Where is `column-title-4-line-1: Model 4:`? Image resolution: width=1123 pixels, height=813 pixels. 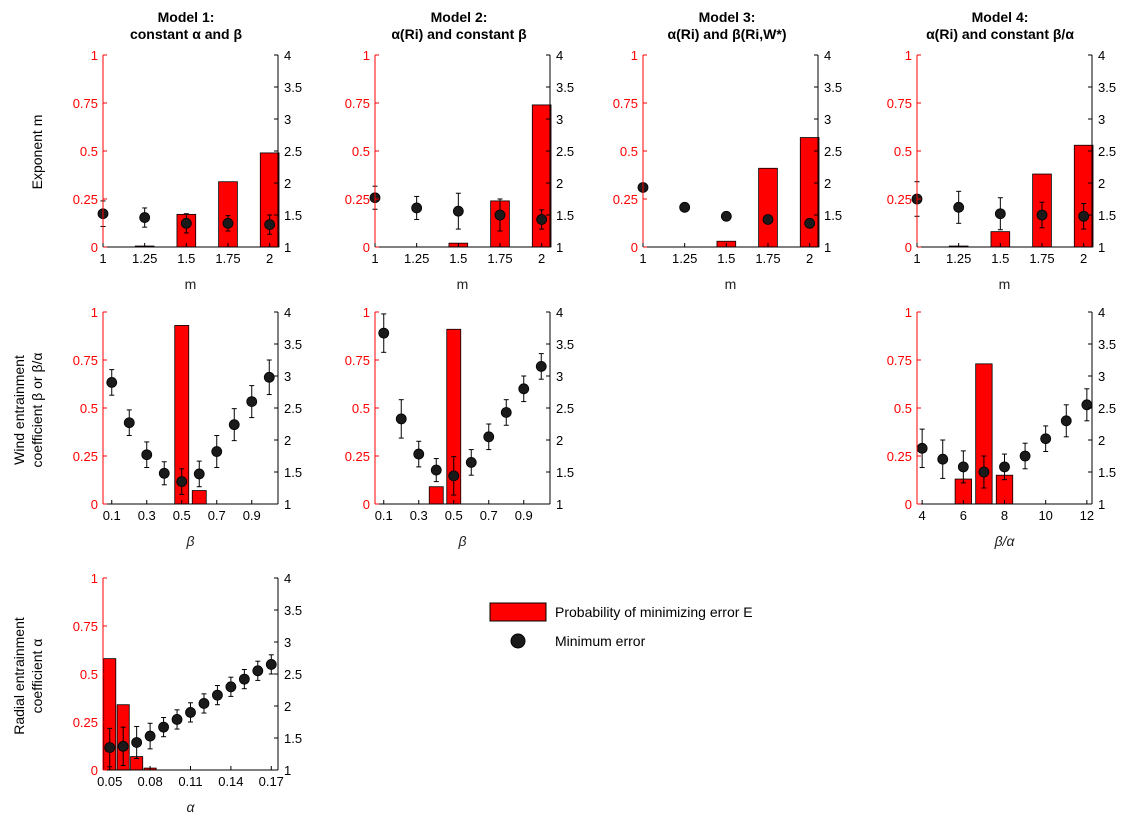 column-title-4-line-1: Model 4: is located at coordinates (1000, 17).